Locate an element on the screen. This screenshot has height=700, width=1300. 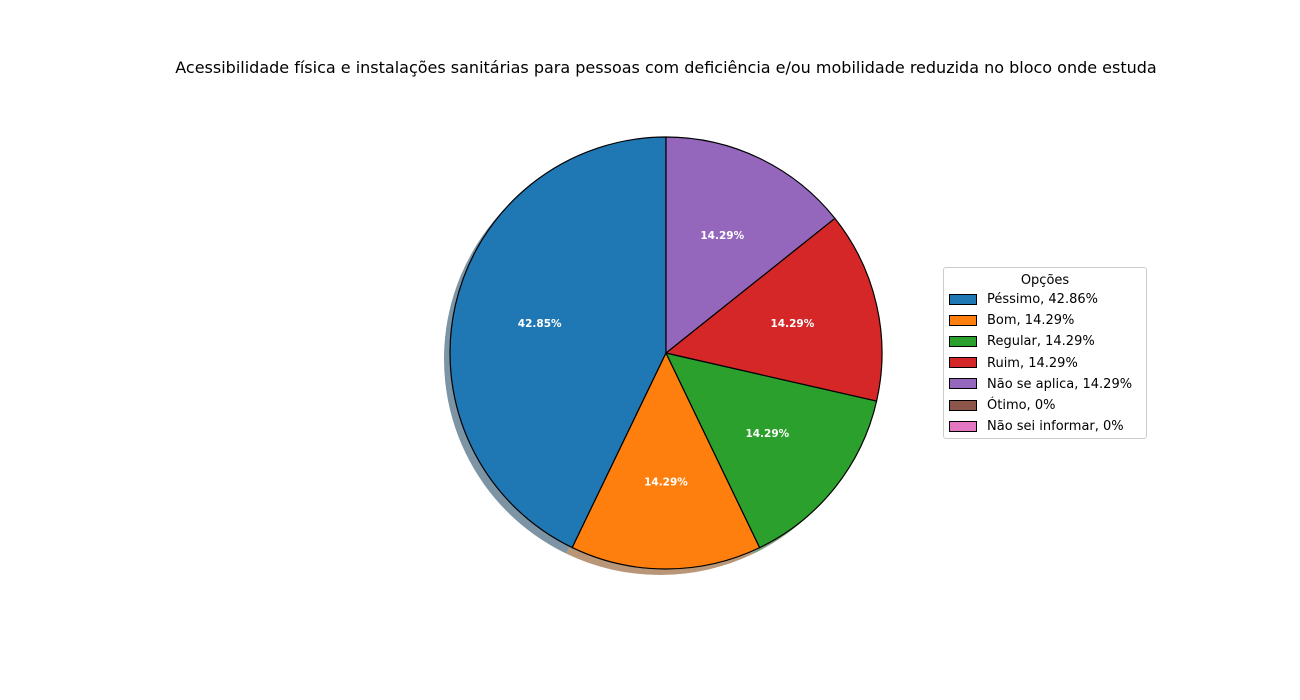
legend-label-2: Regular, 14.29% is located at coordinates (1041, 342).